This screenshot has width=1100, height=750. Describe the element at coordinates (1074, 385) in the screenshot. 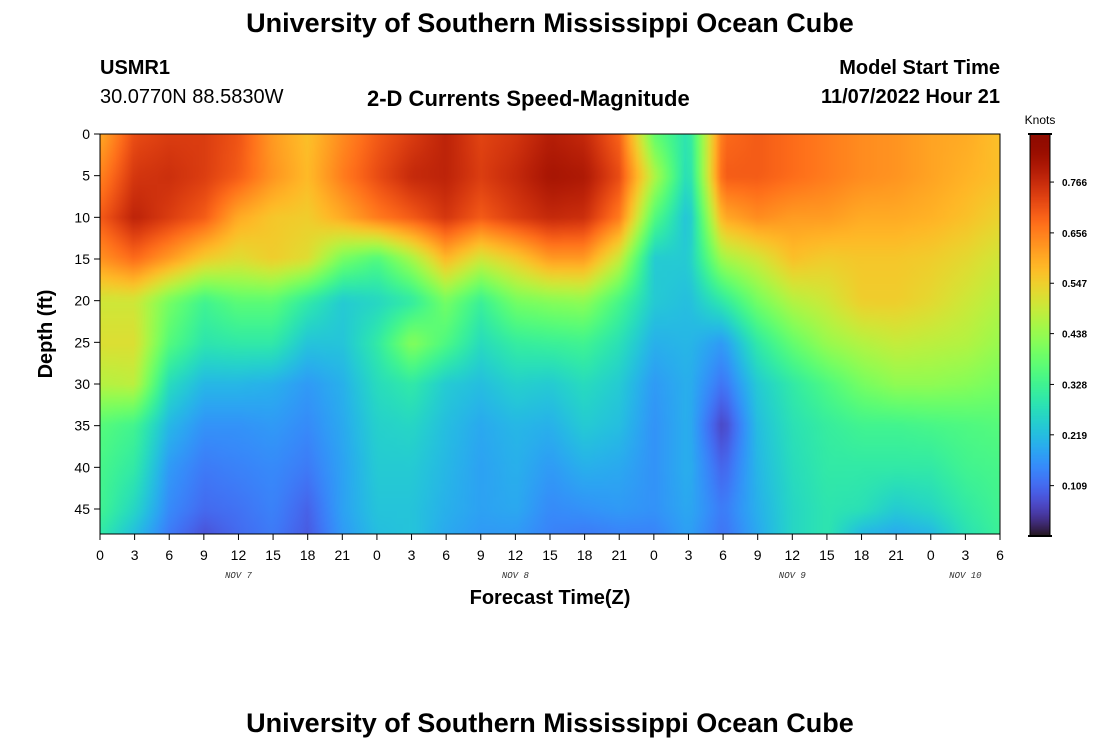

I see `colorbar-tick-label: 0.328` at that location.